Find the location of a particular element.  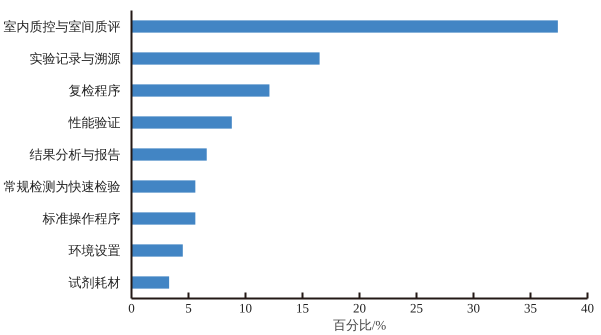

x-tick-label: 5 is located at coordinates (188, 308).